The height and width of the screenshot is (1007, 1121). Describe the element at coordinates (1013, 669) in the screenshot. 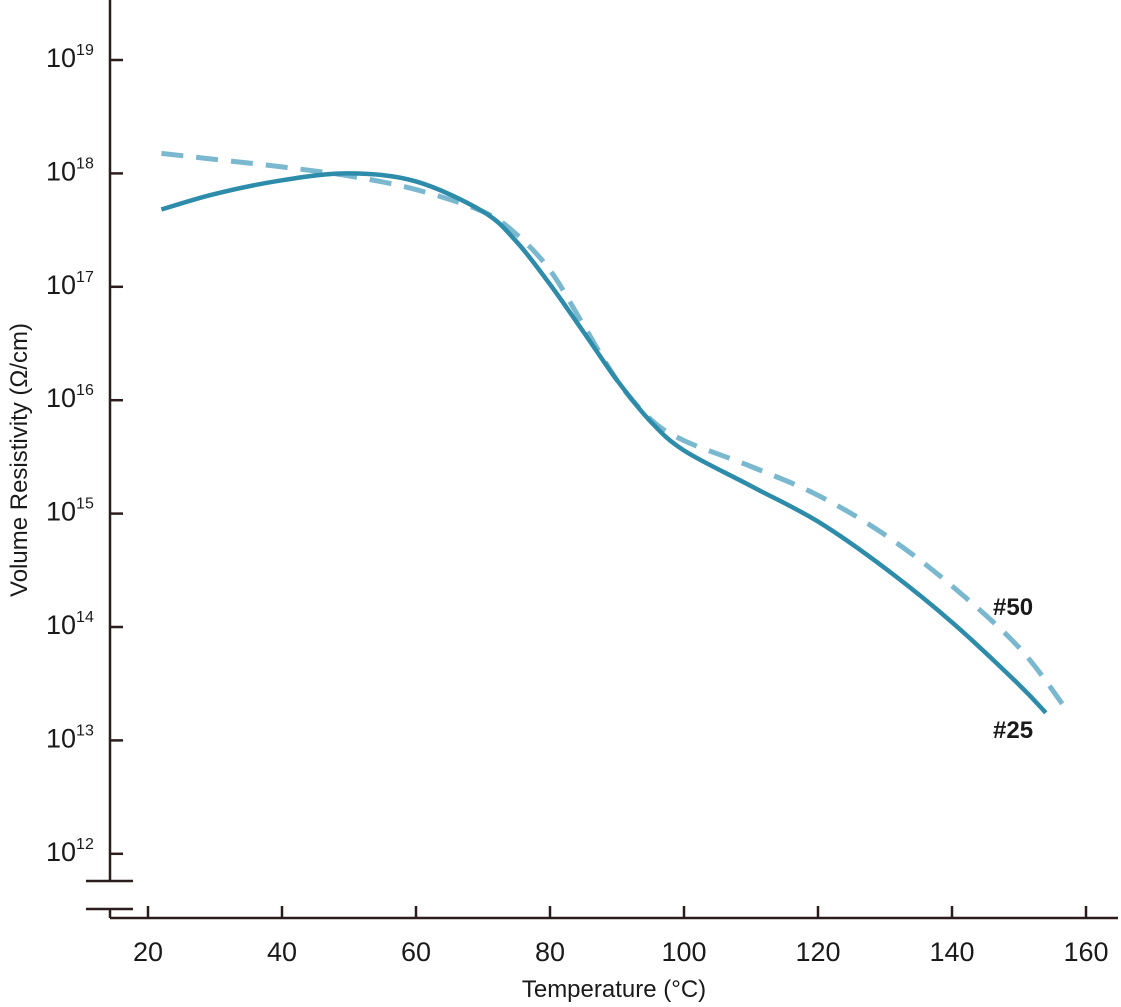

I see `series-labels: #50 #25` at that location.